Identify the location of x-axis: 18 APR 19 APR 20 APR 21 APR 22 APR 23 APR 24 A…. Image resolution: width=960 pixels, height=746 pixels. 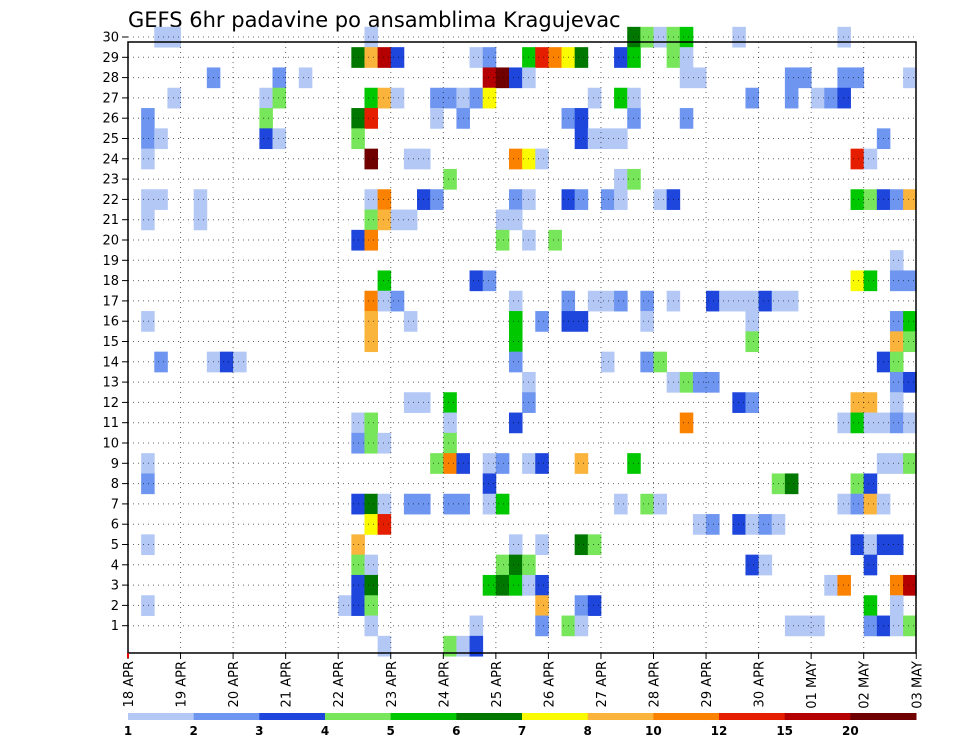
(523, 681).